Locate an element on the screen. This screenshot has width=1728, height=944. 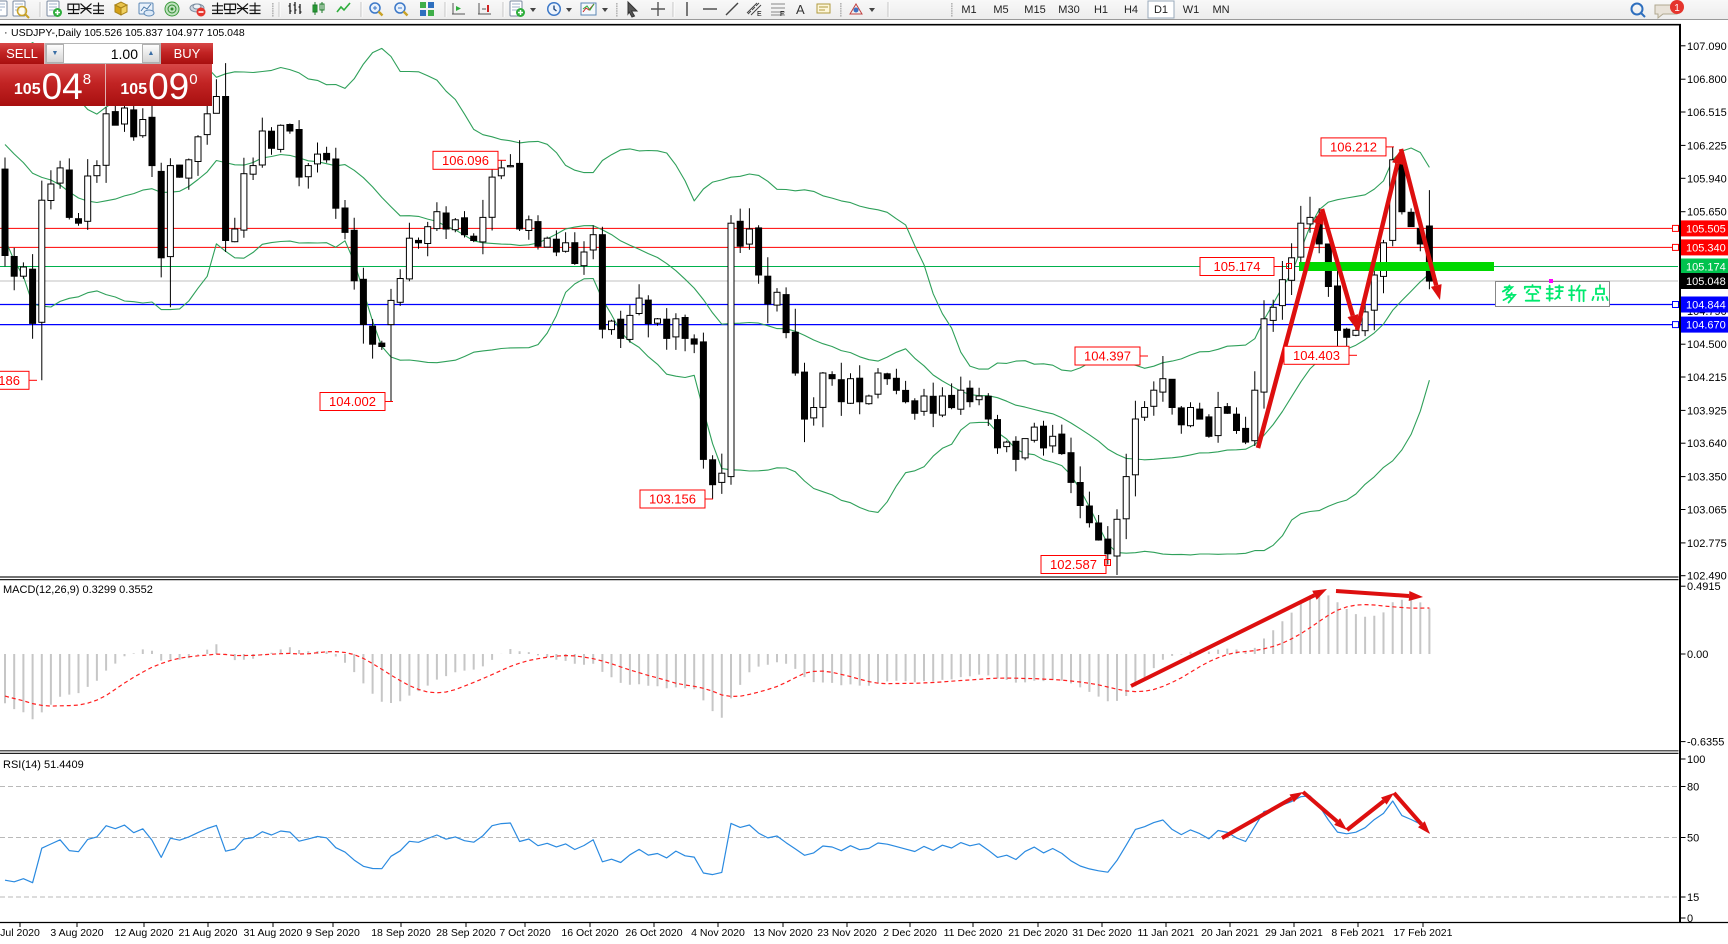
svg-text: RSI(14) 51.4409 is located at coordinates (43, 765).